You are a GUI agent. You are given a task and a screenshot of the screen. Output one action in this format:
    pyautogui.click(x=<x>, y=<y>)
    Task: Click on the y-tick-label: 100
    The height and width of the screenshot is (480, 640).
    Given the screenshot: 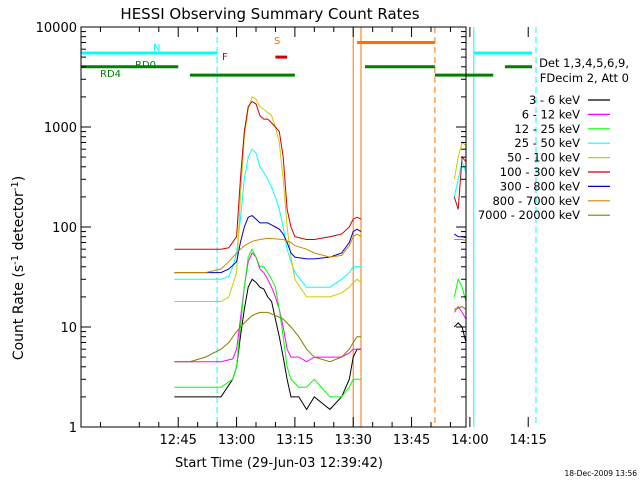 What is the action you would take?
    pyautogui.click(x=64, y=228)
    